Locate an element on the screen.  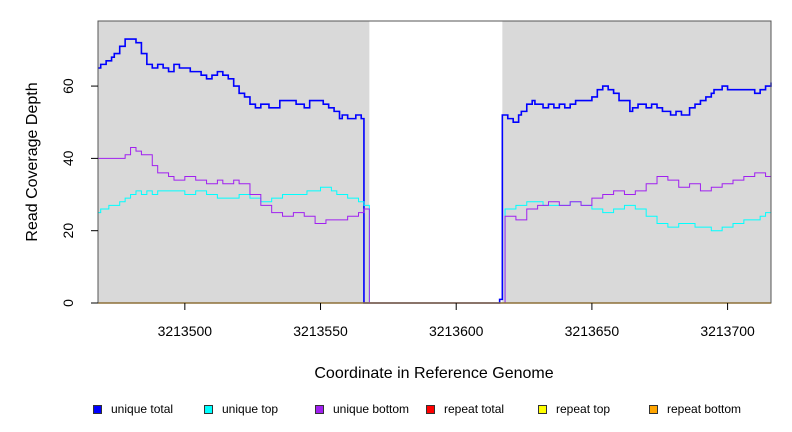
x-tick-label: 3213650 is located at coordinates (592, 331).